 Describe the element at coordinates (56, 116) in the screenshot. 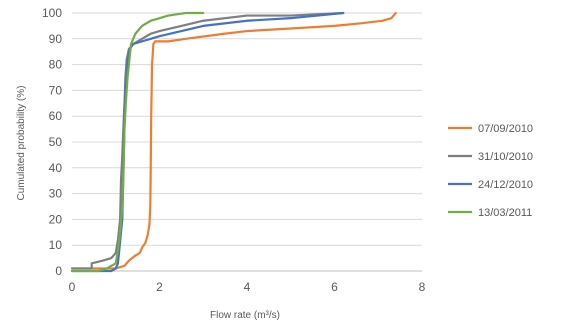

I see `y-tick-label: 60` at that location.